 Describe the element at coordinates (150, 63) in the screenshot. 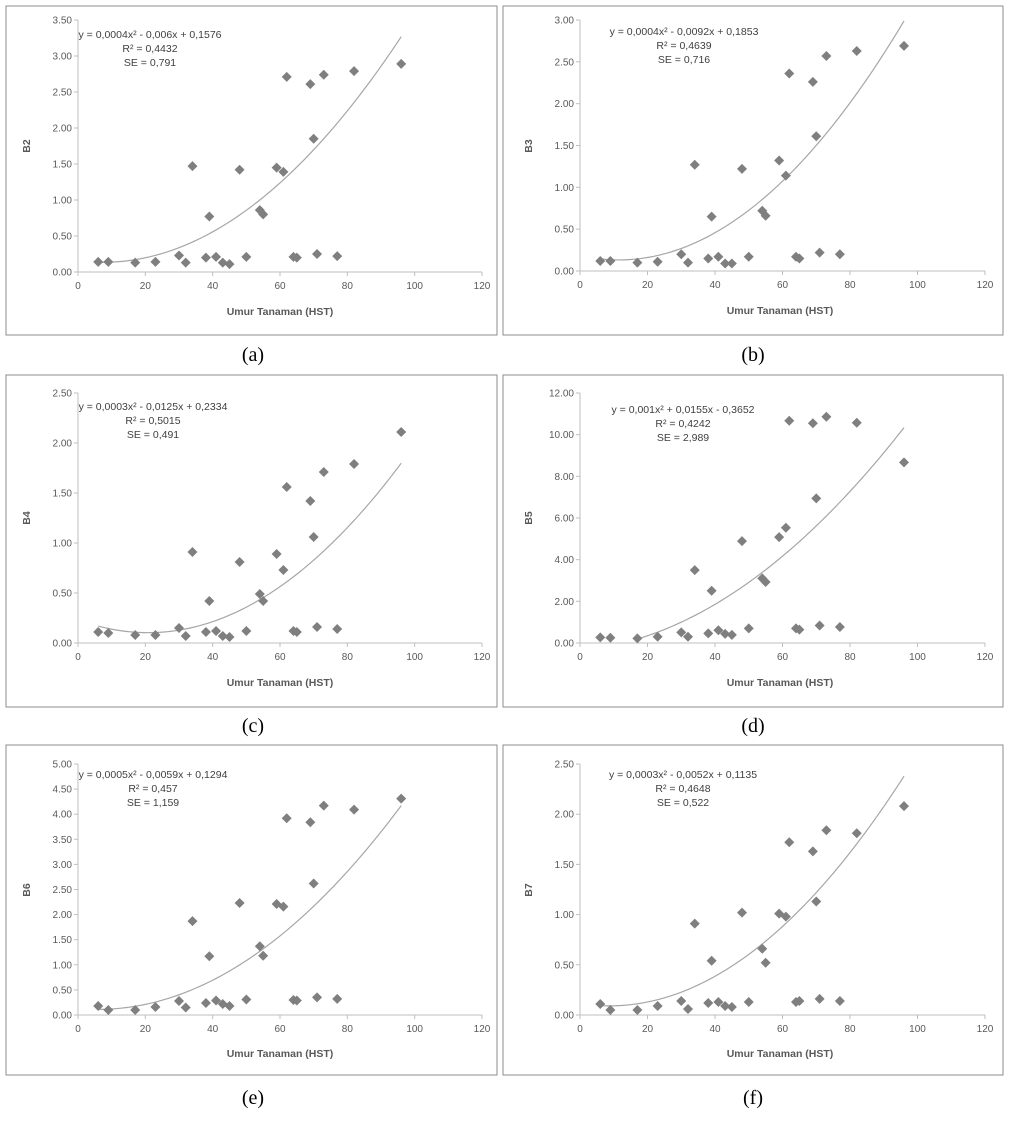

I see `standard-error-label: SE = 0,791` at that location.